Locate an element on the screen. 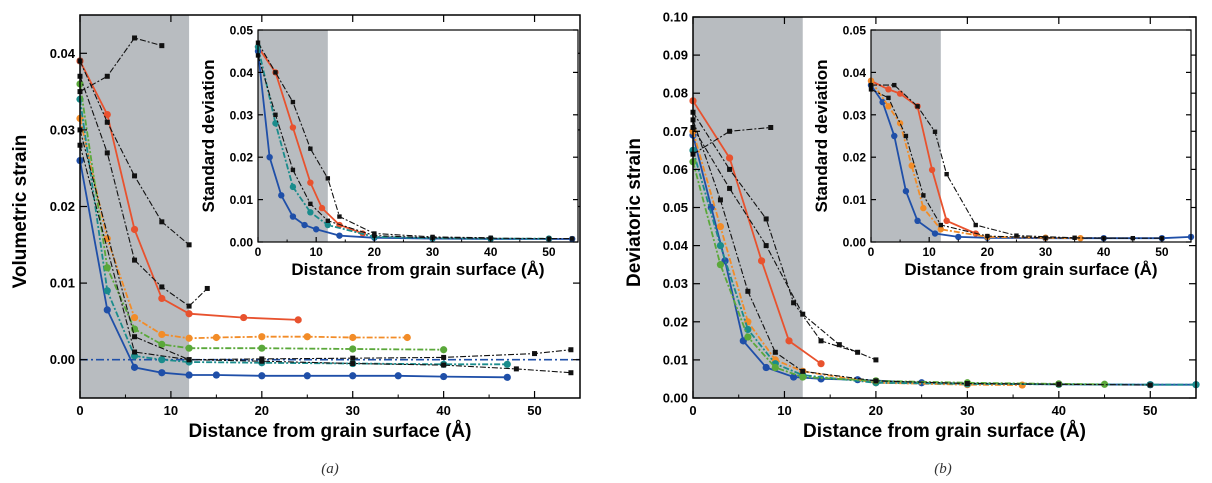 This screenshot has height=483, width=1212. x-tick-label: 0 is located at coordinates (79, 410).